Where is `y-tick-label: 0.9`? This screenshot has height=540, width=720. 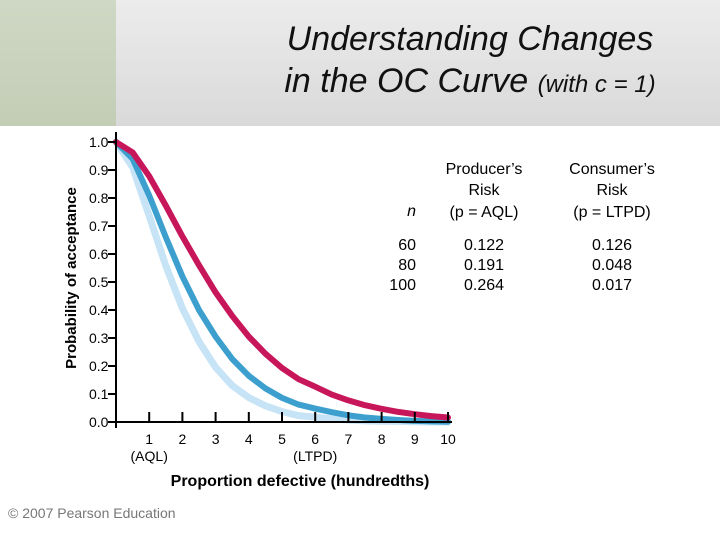
y-tick-label: 0.9 is located at coordinates (99, 170).